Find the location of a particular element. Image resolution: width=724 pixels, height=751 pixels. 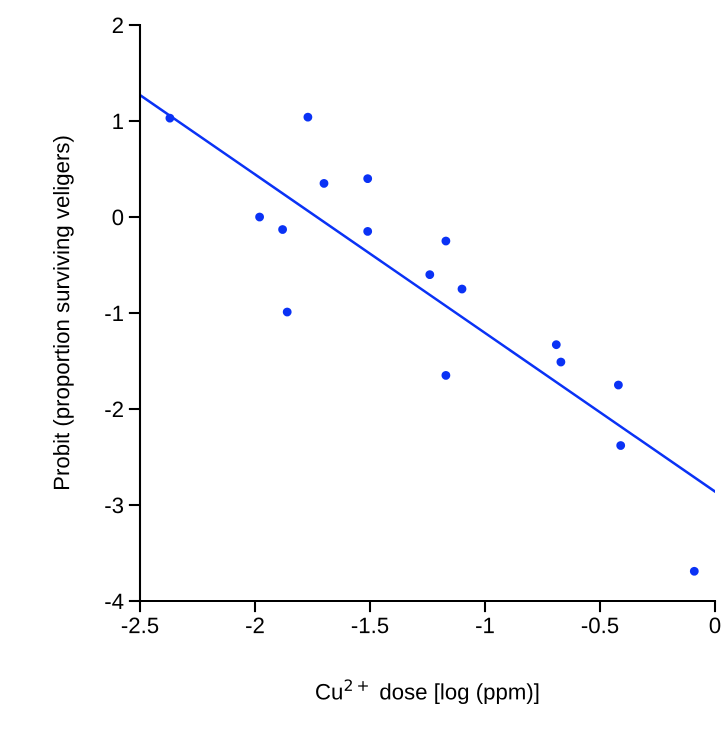

y-tick-label: 0 is located at coordinates (118, 218).